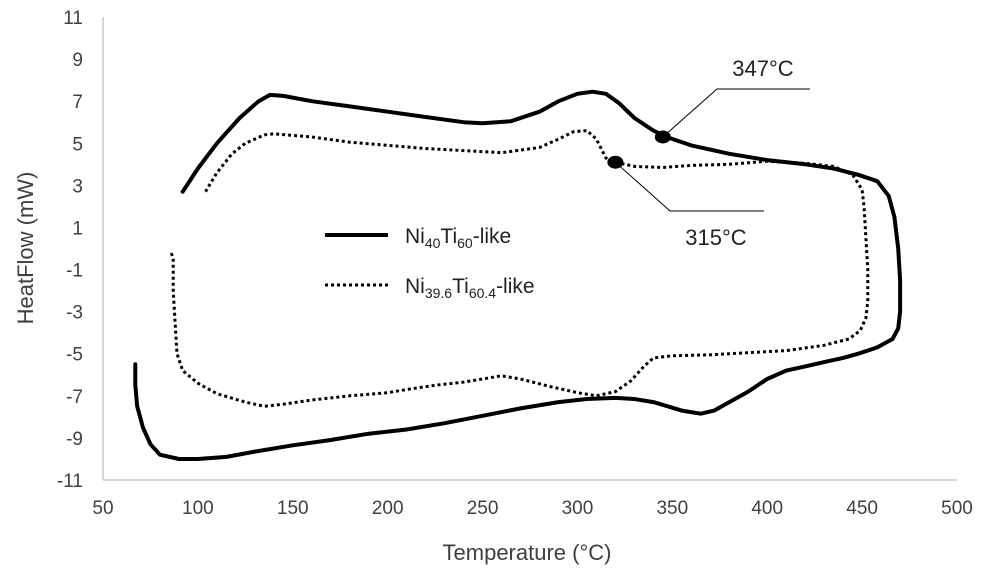 This screenshot has height=569, width=986. What do you see at coordinates (527, 552) in the screenshot?
I see `x-axis-title: Temperature (°C)` at bounding box center [527, 552].